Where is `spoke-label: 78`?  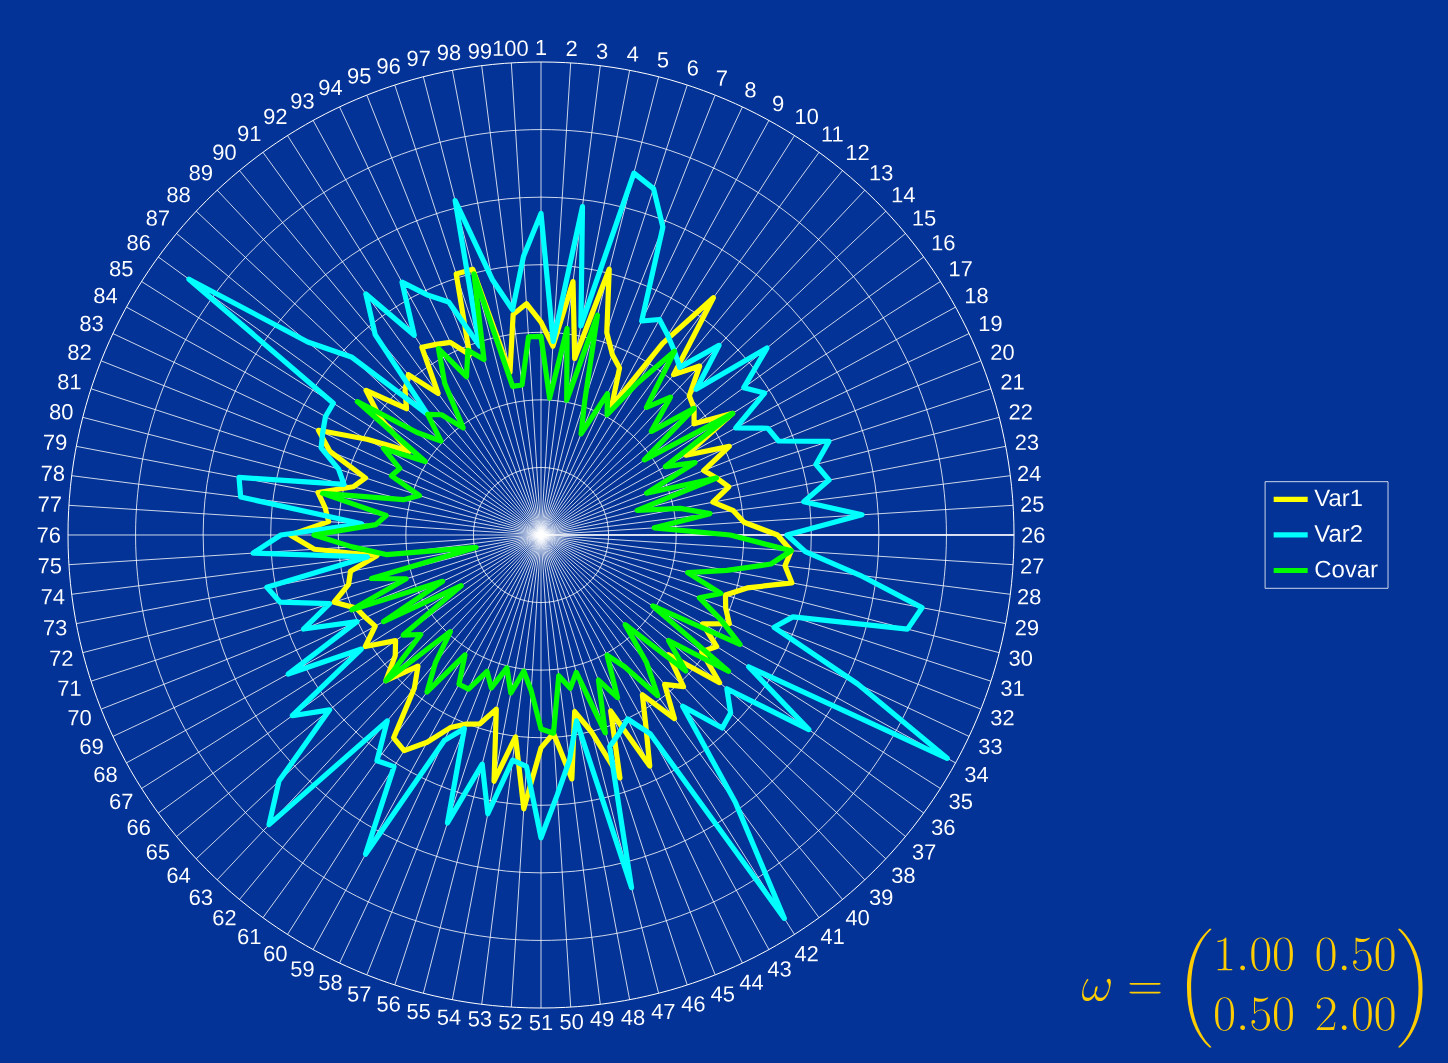
spoke-label: 78 is located at coordinates (53, 473).